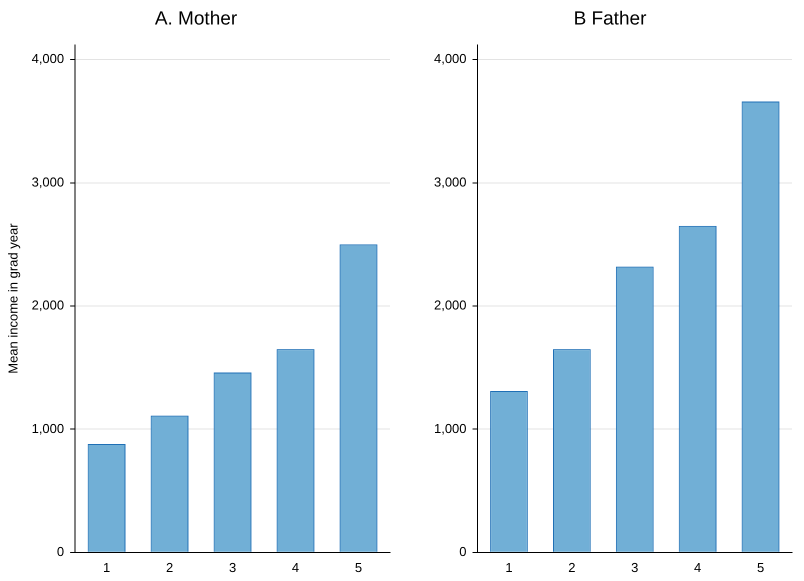 The image size is (804, 581). What do you see at coordinates (611, 19) in the screenshot?
I see `chart-title: B Father` at bounding box center [611, 19].